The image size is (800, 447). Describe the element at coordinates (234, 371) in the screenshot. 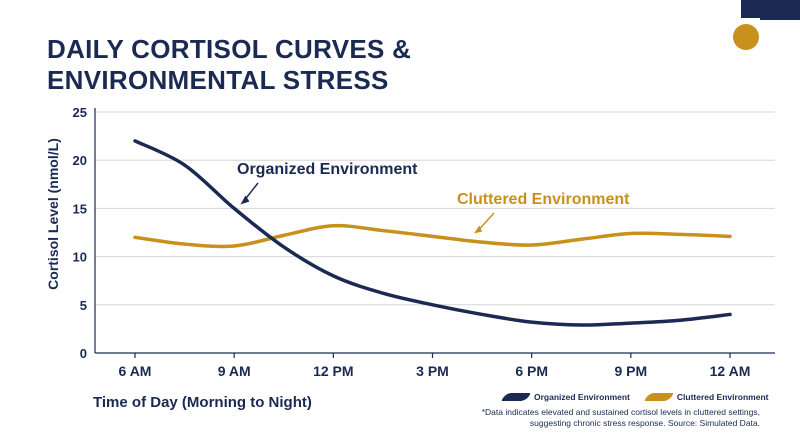

I see `x-tick-label: 9 AM` at that location.